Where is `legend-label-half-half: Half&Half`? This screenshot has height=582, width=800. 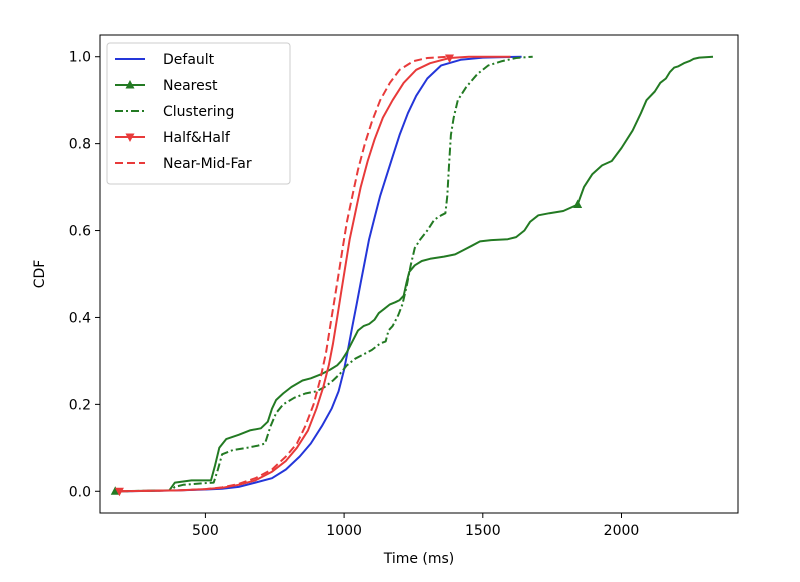
legend-label-half-half: Half&Half is located at coordinates (197, 138).